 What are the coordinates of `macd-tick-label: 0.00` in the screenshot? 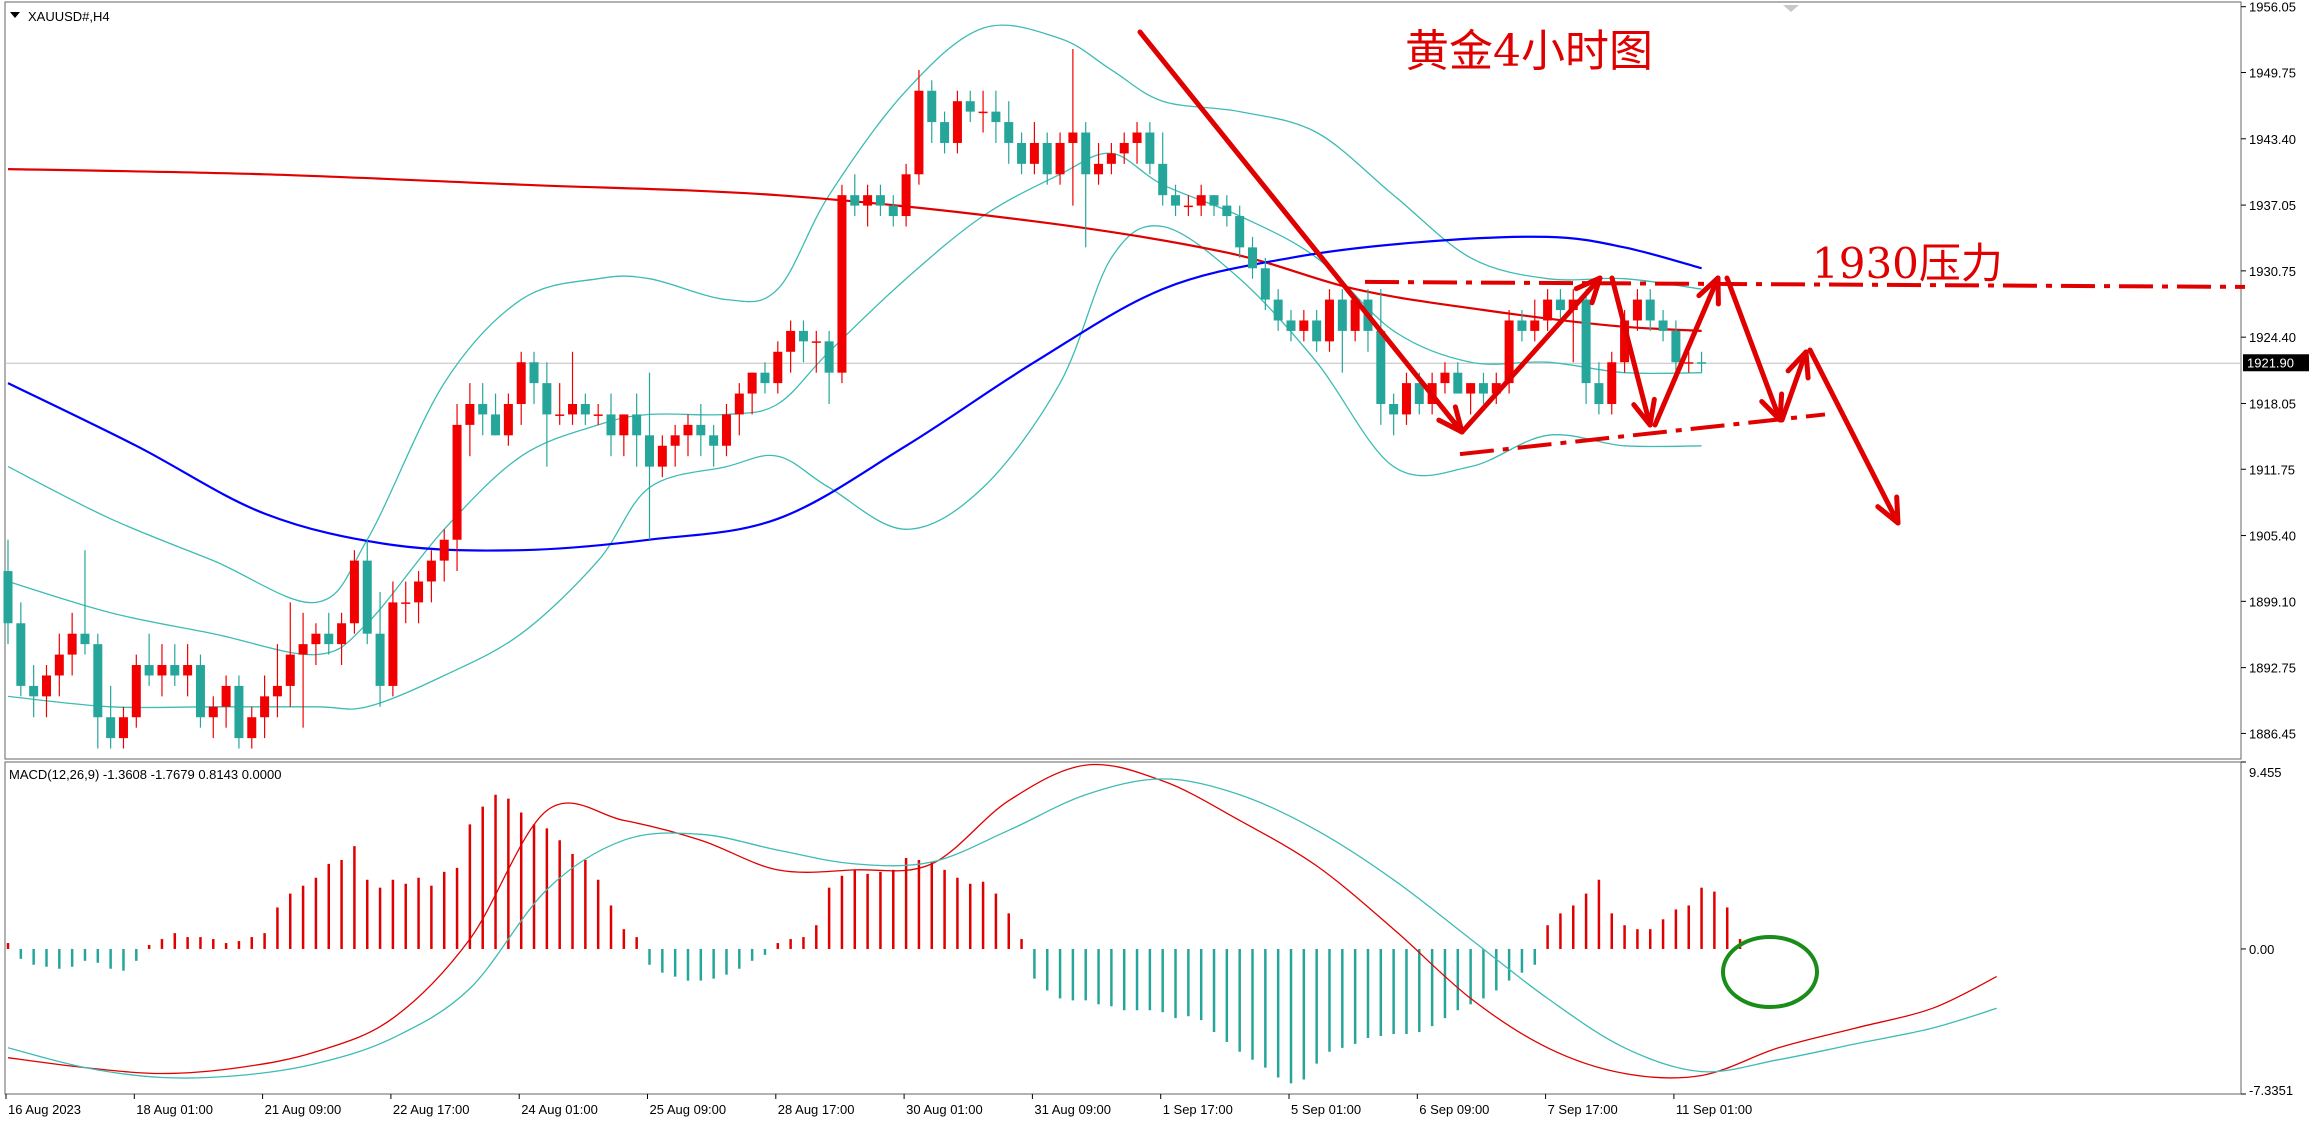 It's located at (2261, 949).